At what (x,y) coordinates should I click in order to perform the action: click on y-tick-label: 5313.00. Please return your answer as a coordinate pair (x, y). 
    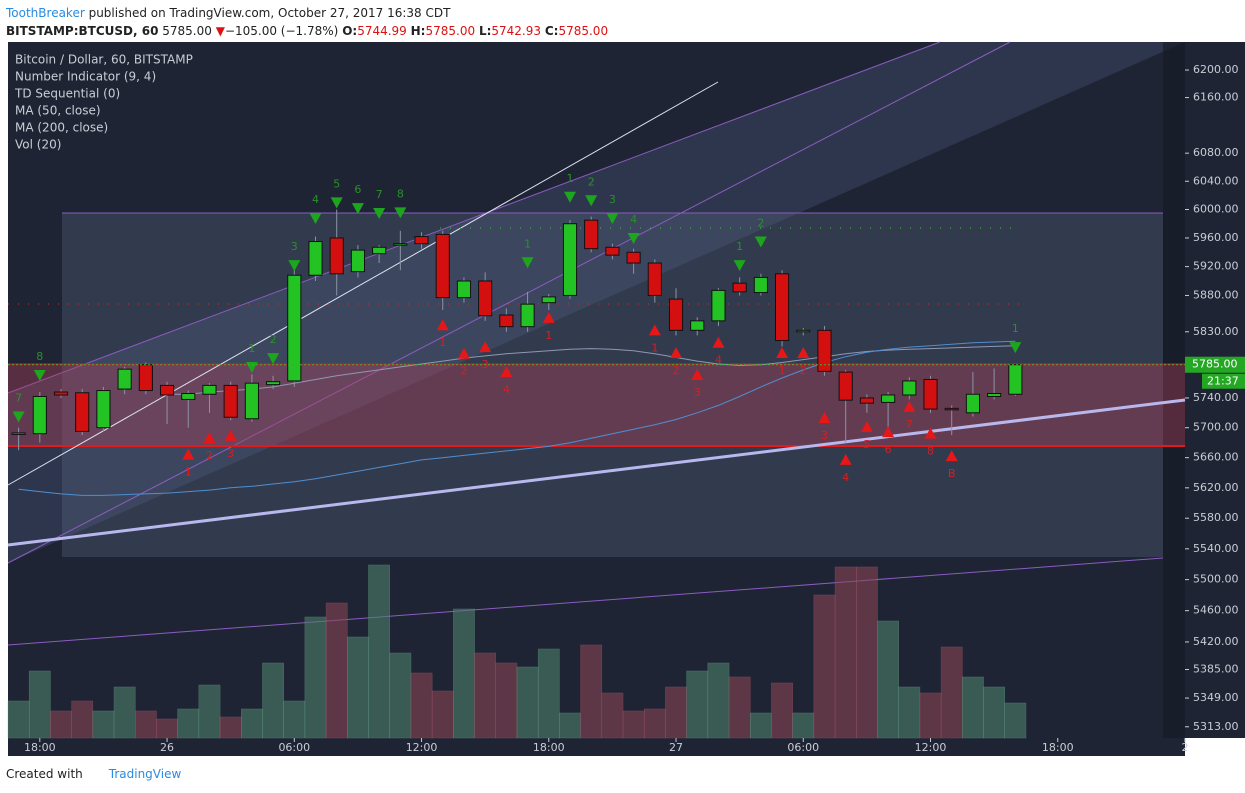
    Looking at the image, I should click on (1216, 726).